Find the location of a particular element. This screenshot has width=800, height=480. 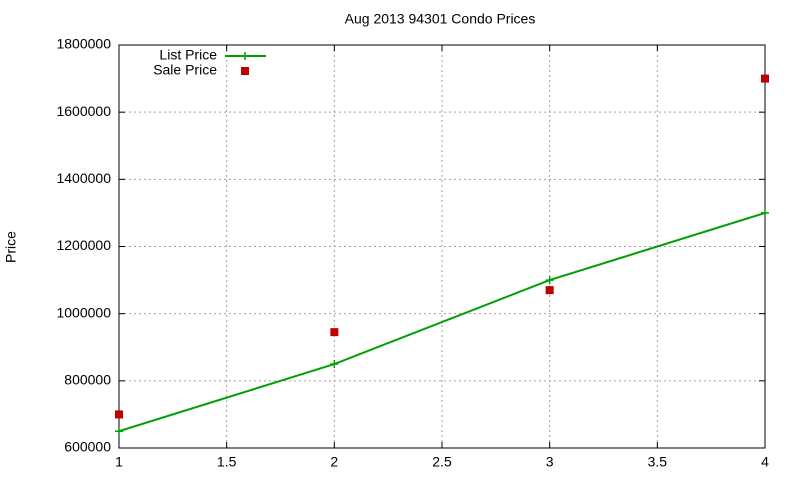

x-tick-label: 2 is located at coordinates (334, 462).